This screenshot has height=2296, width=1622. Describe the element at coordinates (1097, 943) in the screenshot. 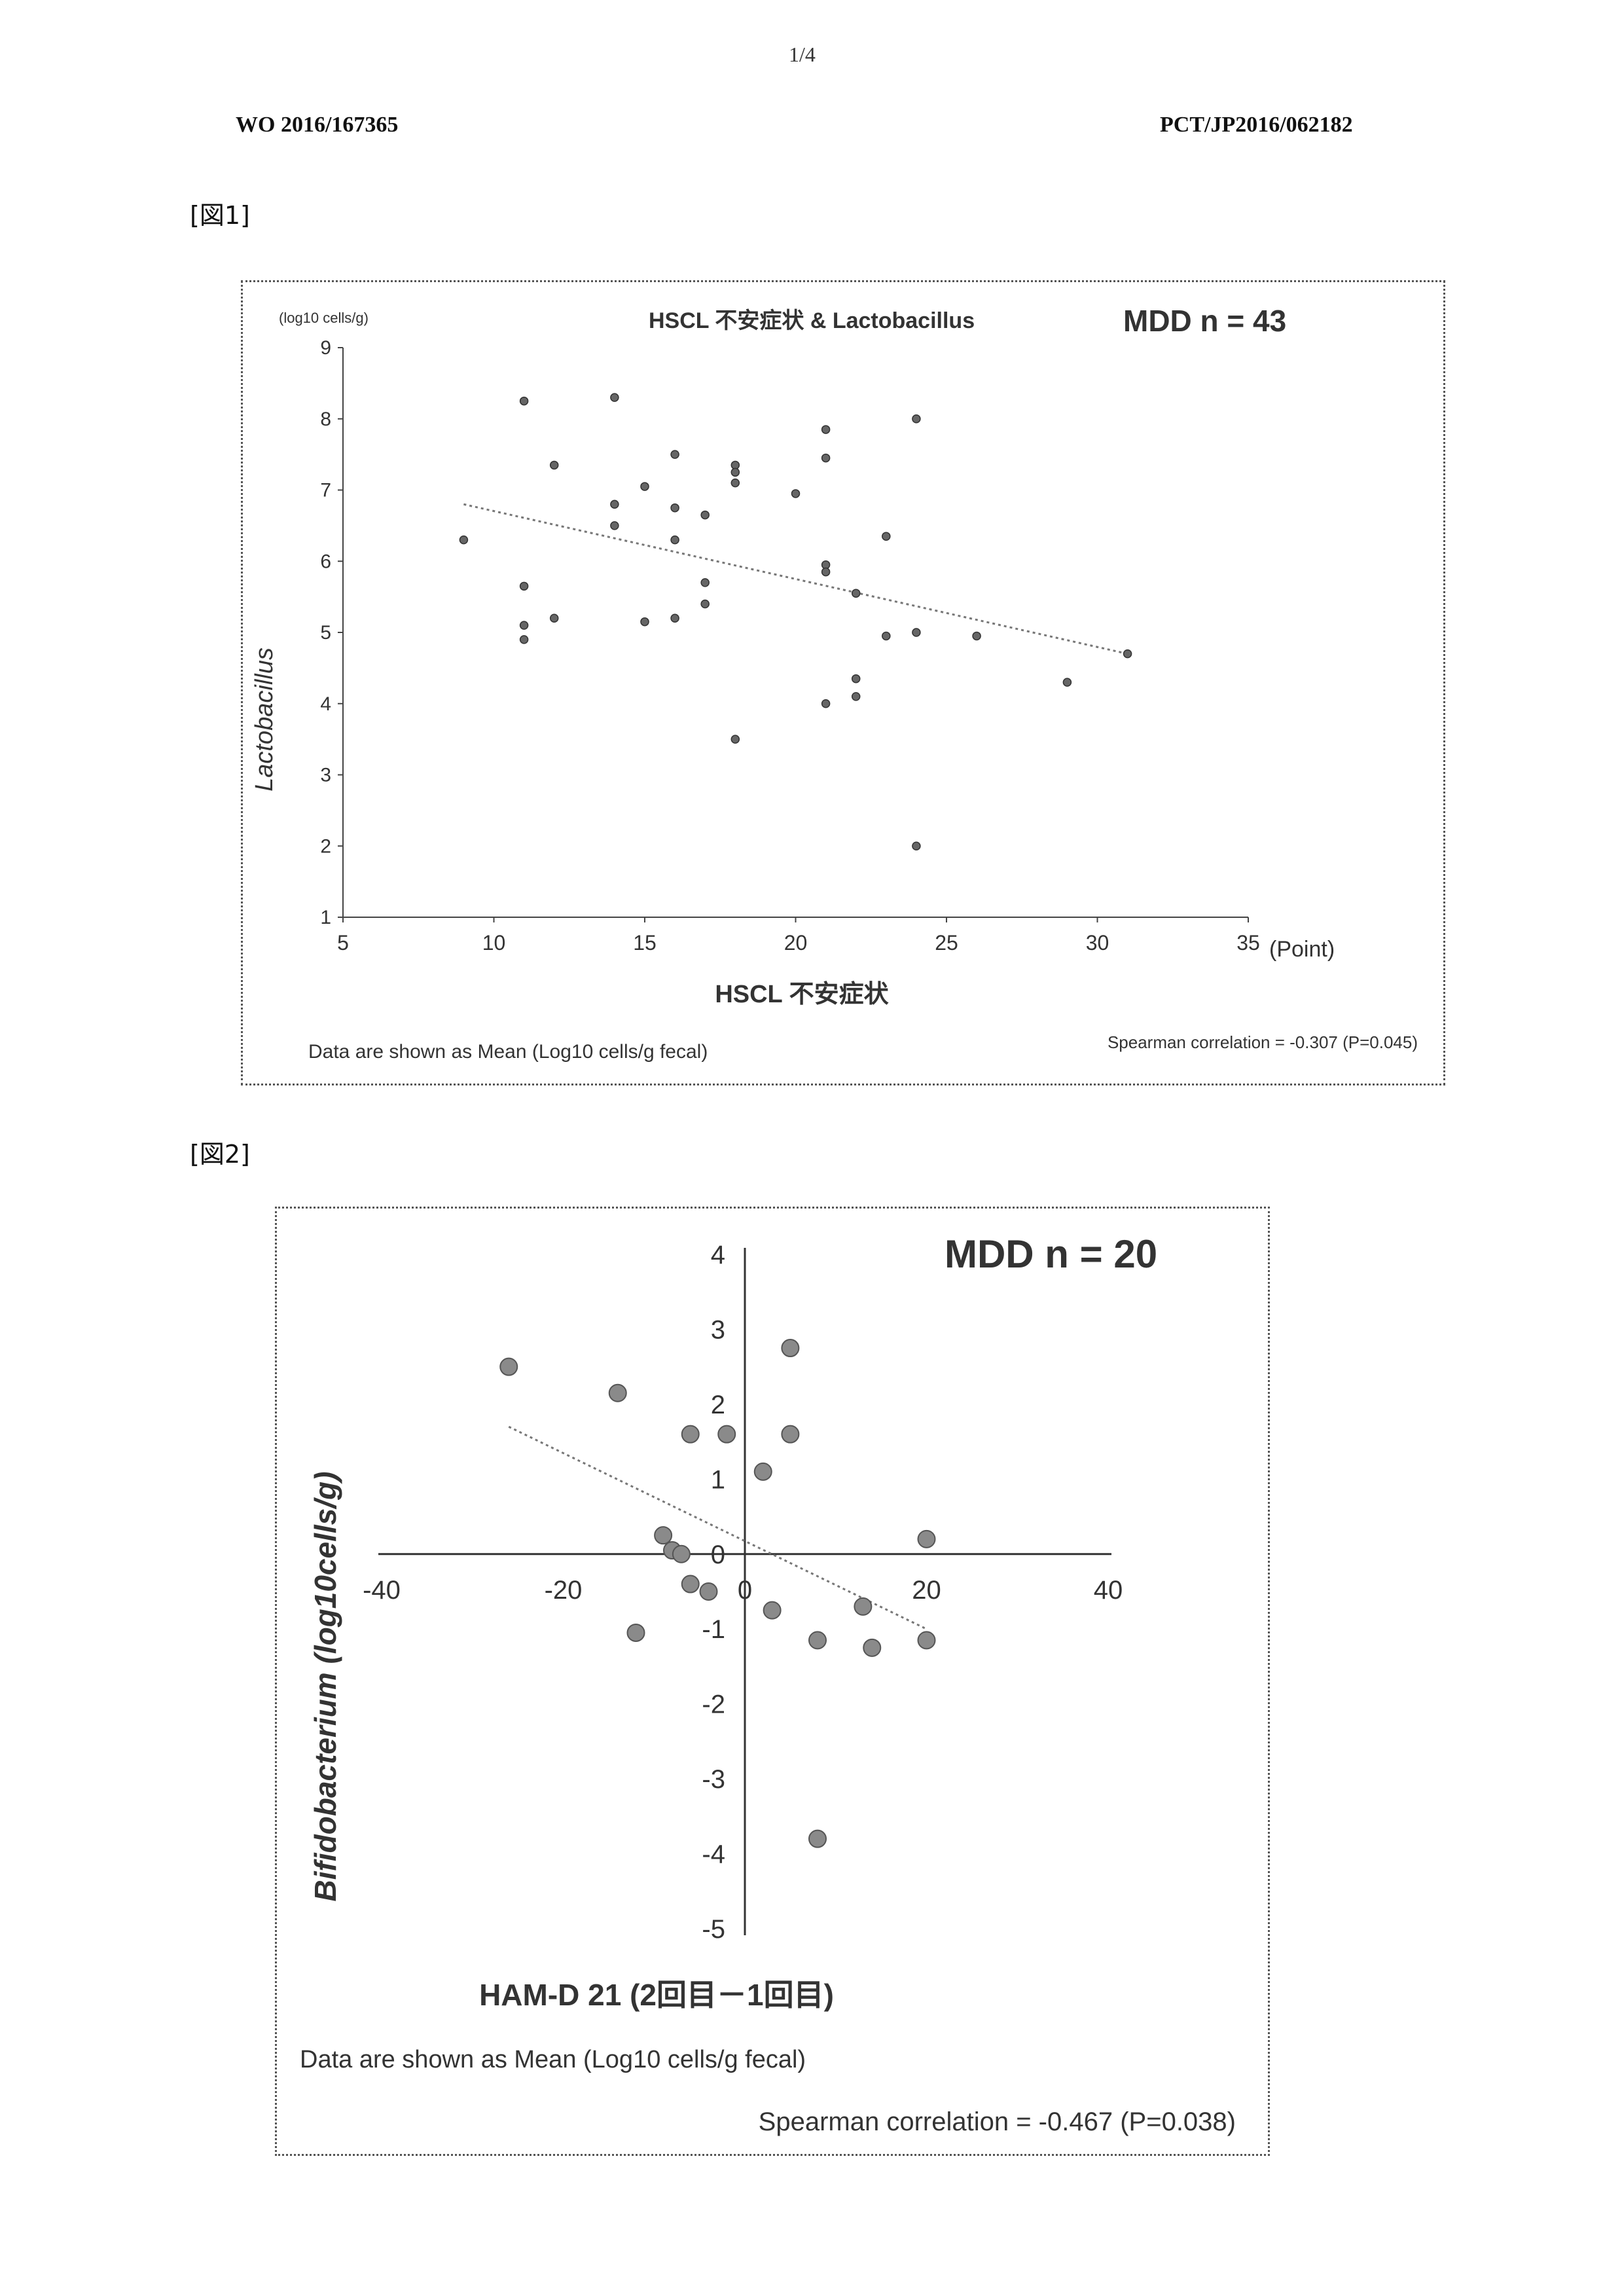

I see `x-tick-label: 30` at that location.